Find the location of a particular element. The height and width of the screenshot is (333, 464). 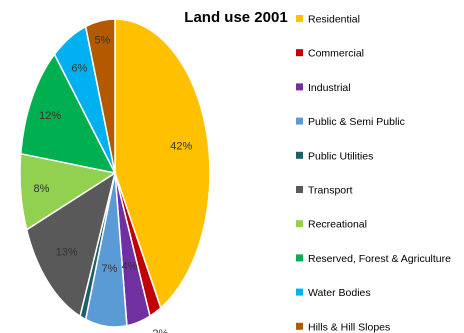

legend-swatch-industrial is located at coordinates (299, 87).